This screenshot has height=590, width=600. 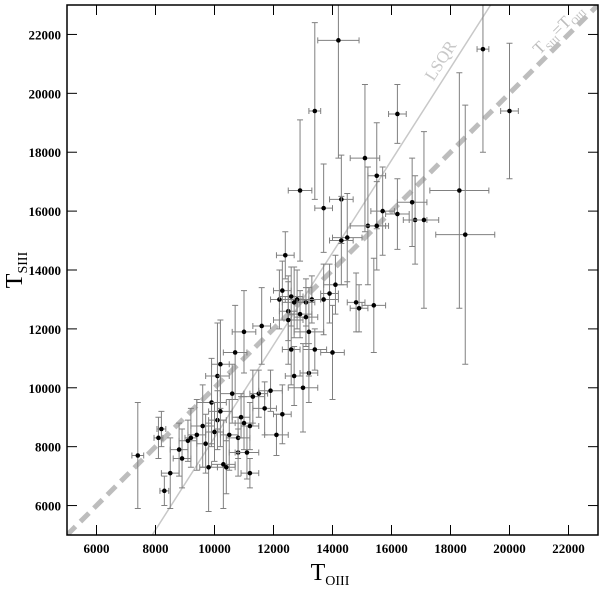 What do you see at coordinates (23, 262) in the screenshot?
I see `y-label-sub: SIII` at bounding box center [23, 262].